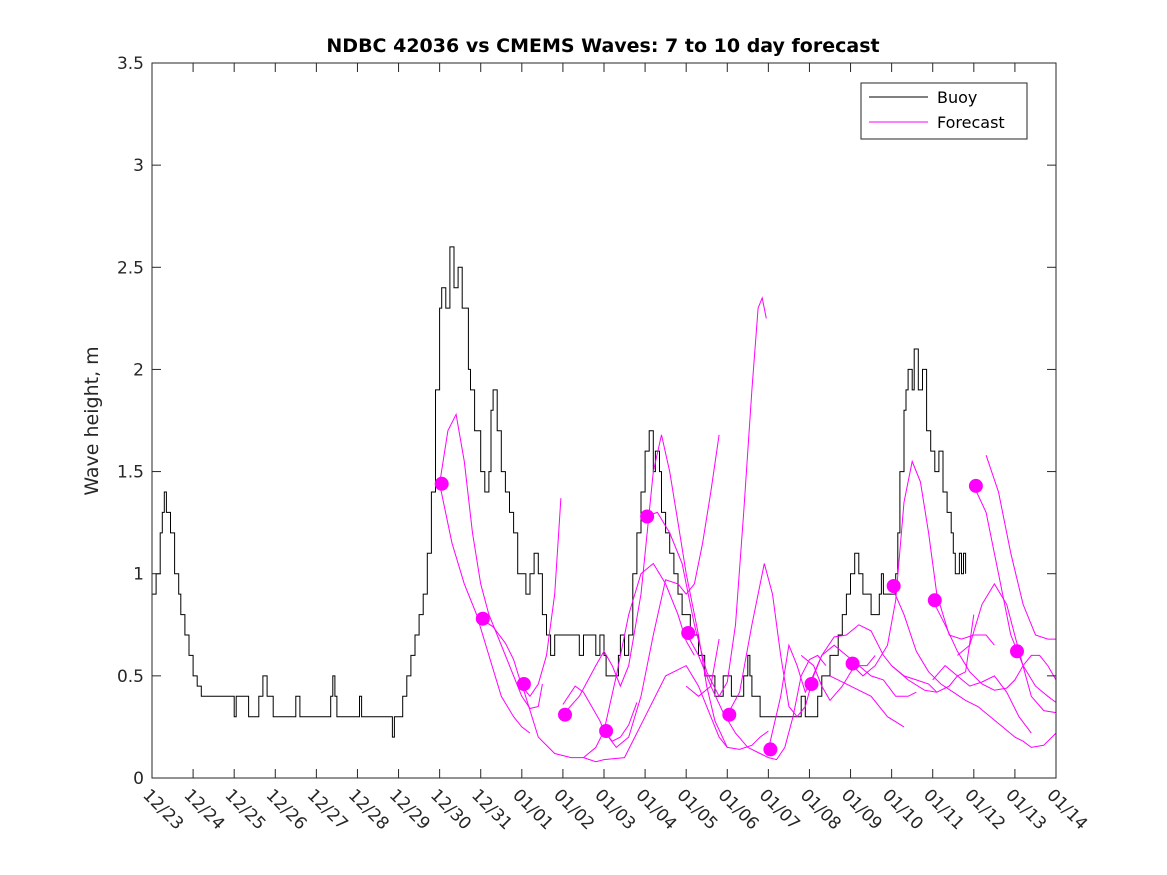  What do you see at coordinates (697, 809) in the screenshot?
I see `x-tick-label: 01/05` at bounding box center [697, 809].